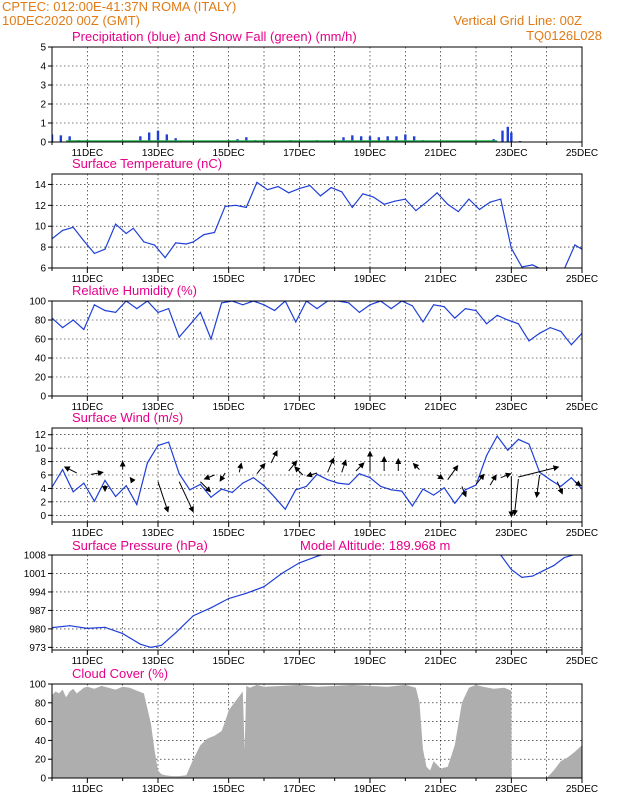  Describe the element at coordinates (43, 269) in the screenshot. I see `y-tick-label: 6` at that location.